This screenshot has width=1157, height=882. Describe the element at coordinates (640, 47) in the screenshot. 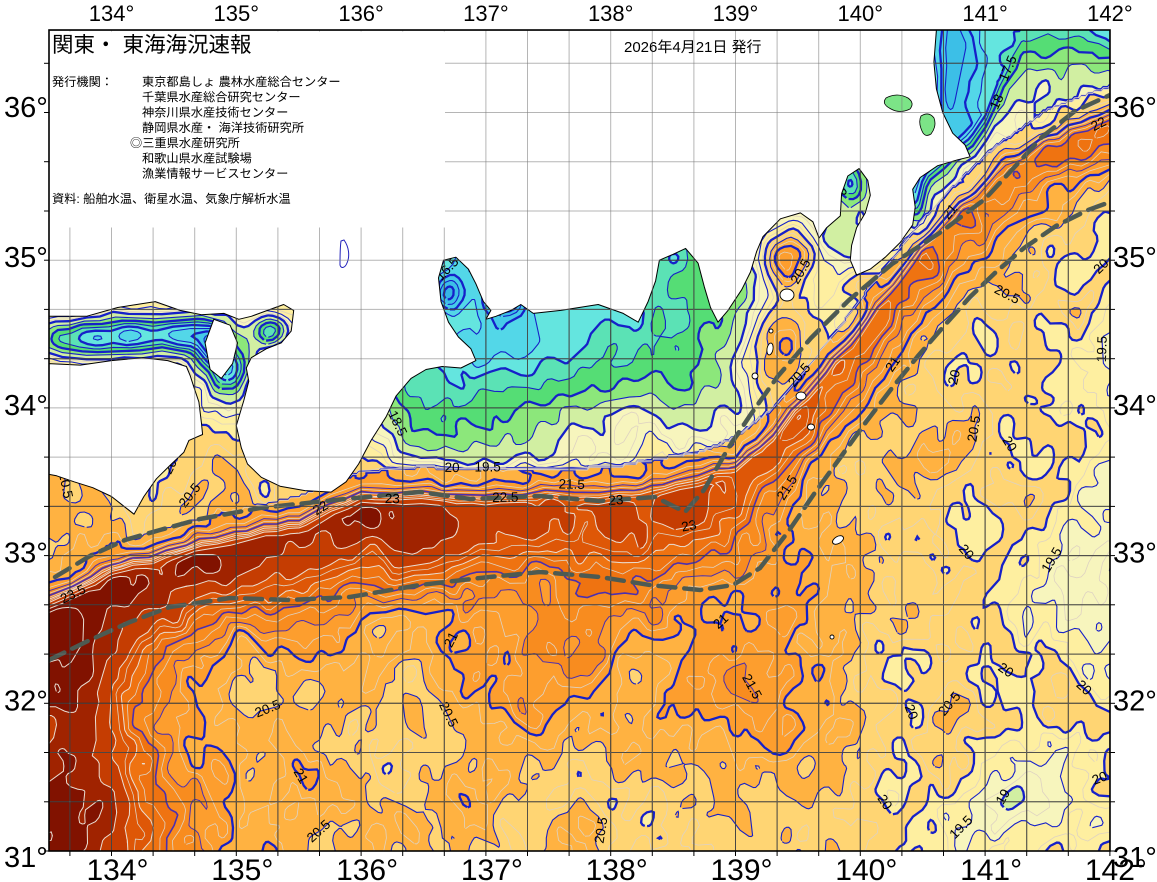

I see `svg-text: 2026` at that location.